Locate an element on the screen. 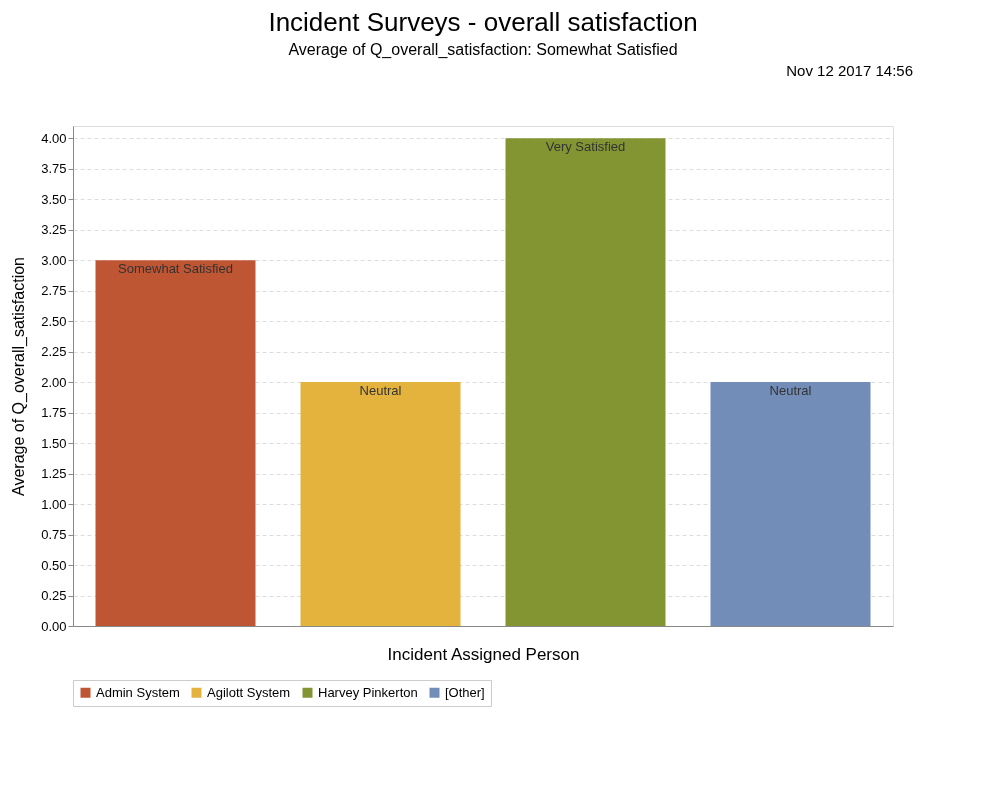 The height and width of the screenshot is (791, 1003). legend-label: Harvey Pinkerton is located at coordinates (368, 692).